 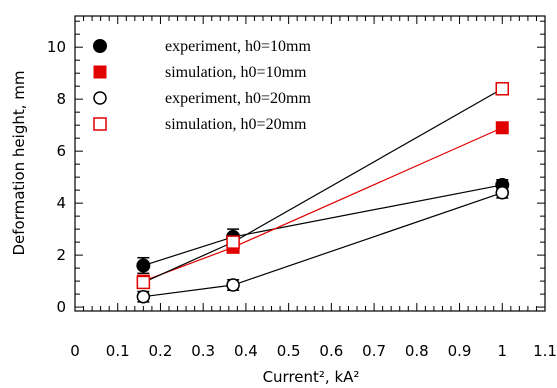 What do you see at coordinates (203, 351) in the screenshot?
I see `x-tick-label: 0.3` at bounding box center [203, 351].